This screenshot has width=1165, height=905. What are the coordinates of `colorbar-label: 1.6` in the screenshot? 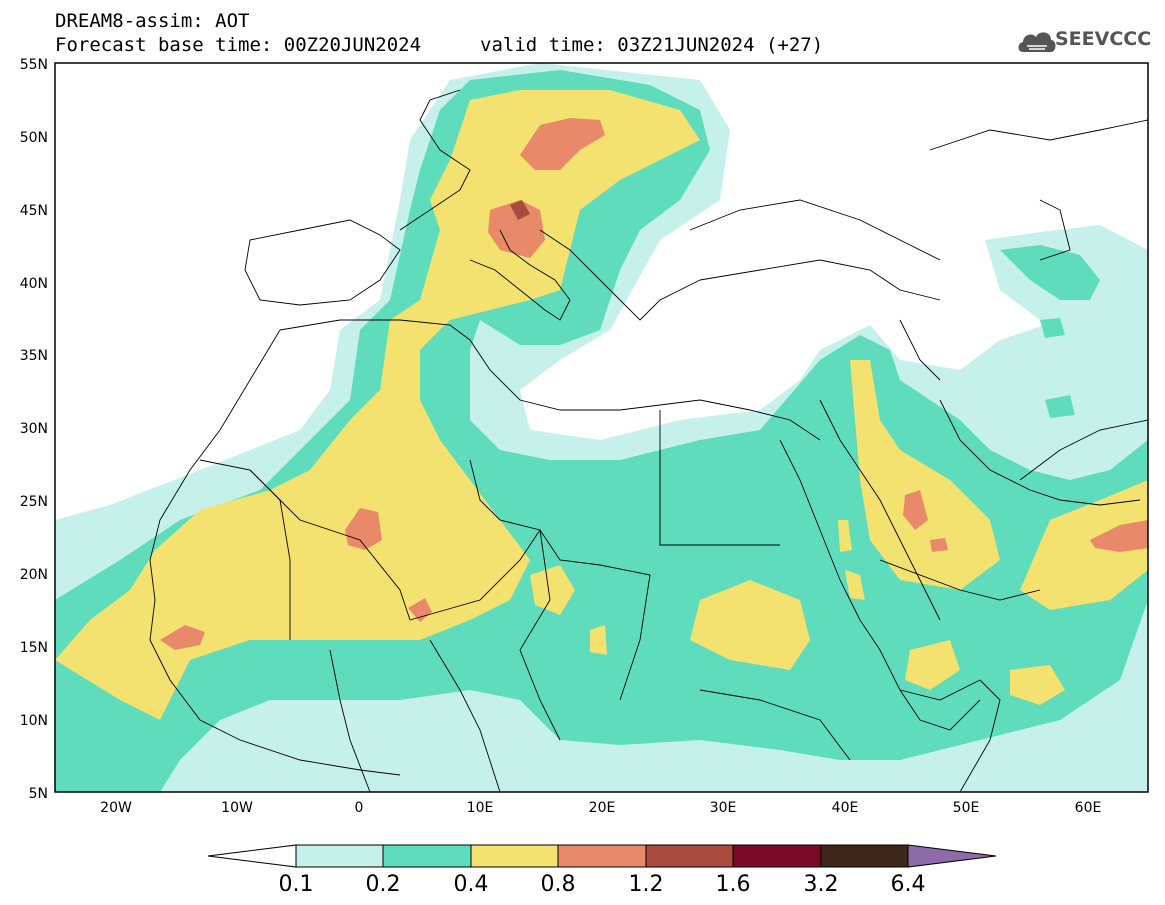 It's located at (733, 884).